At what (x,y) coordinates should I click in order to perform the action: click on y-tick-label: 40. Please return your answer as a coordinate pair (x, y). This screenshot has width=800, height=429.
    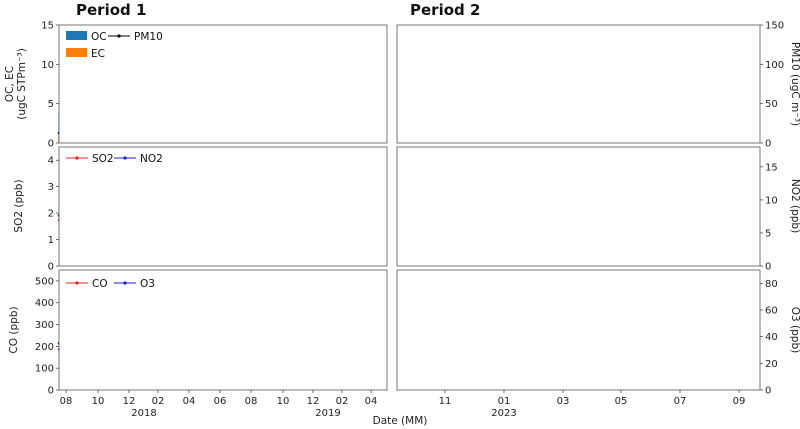
    Looking at the image, I should click on (771, 337).